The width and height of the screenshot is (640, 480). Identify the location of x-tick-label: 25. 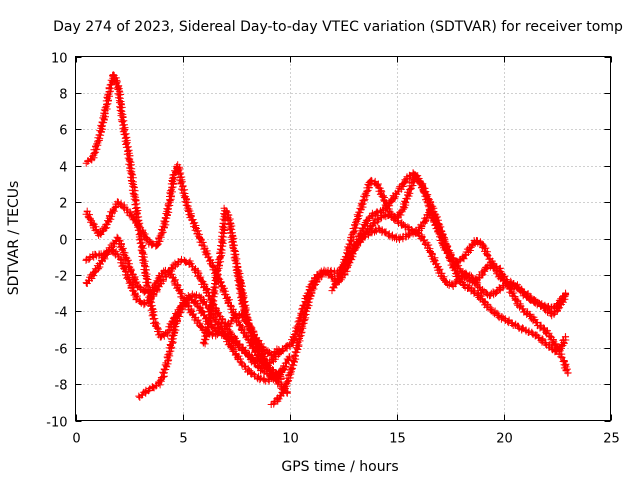
(611, 439).